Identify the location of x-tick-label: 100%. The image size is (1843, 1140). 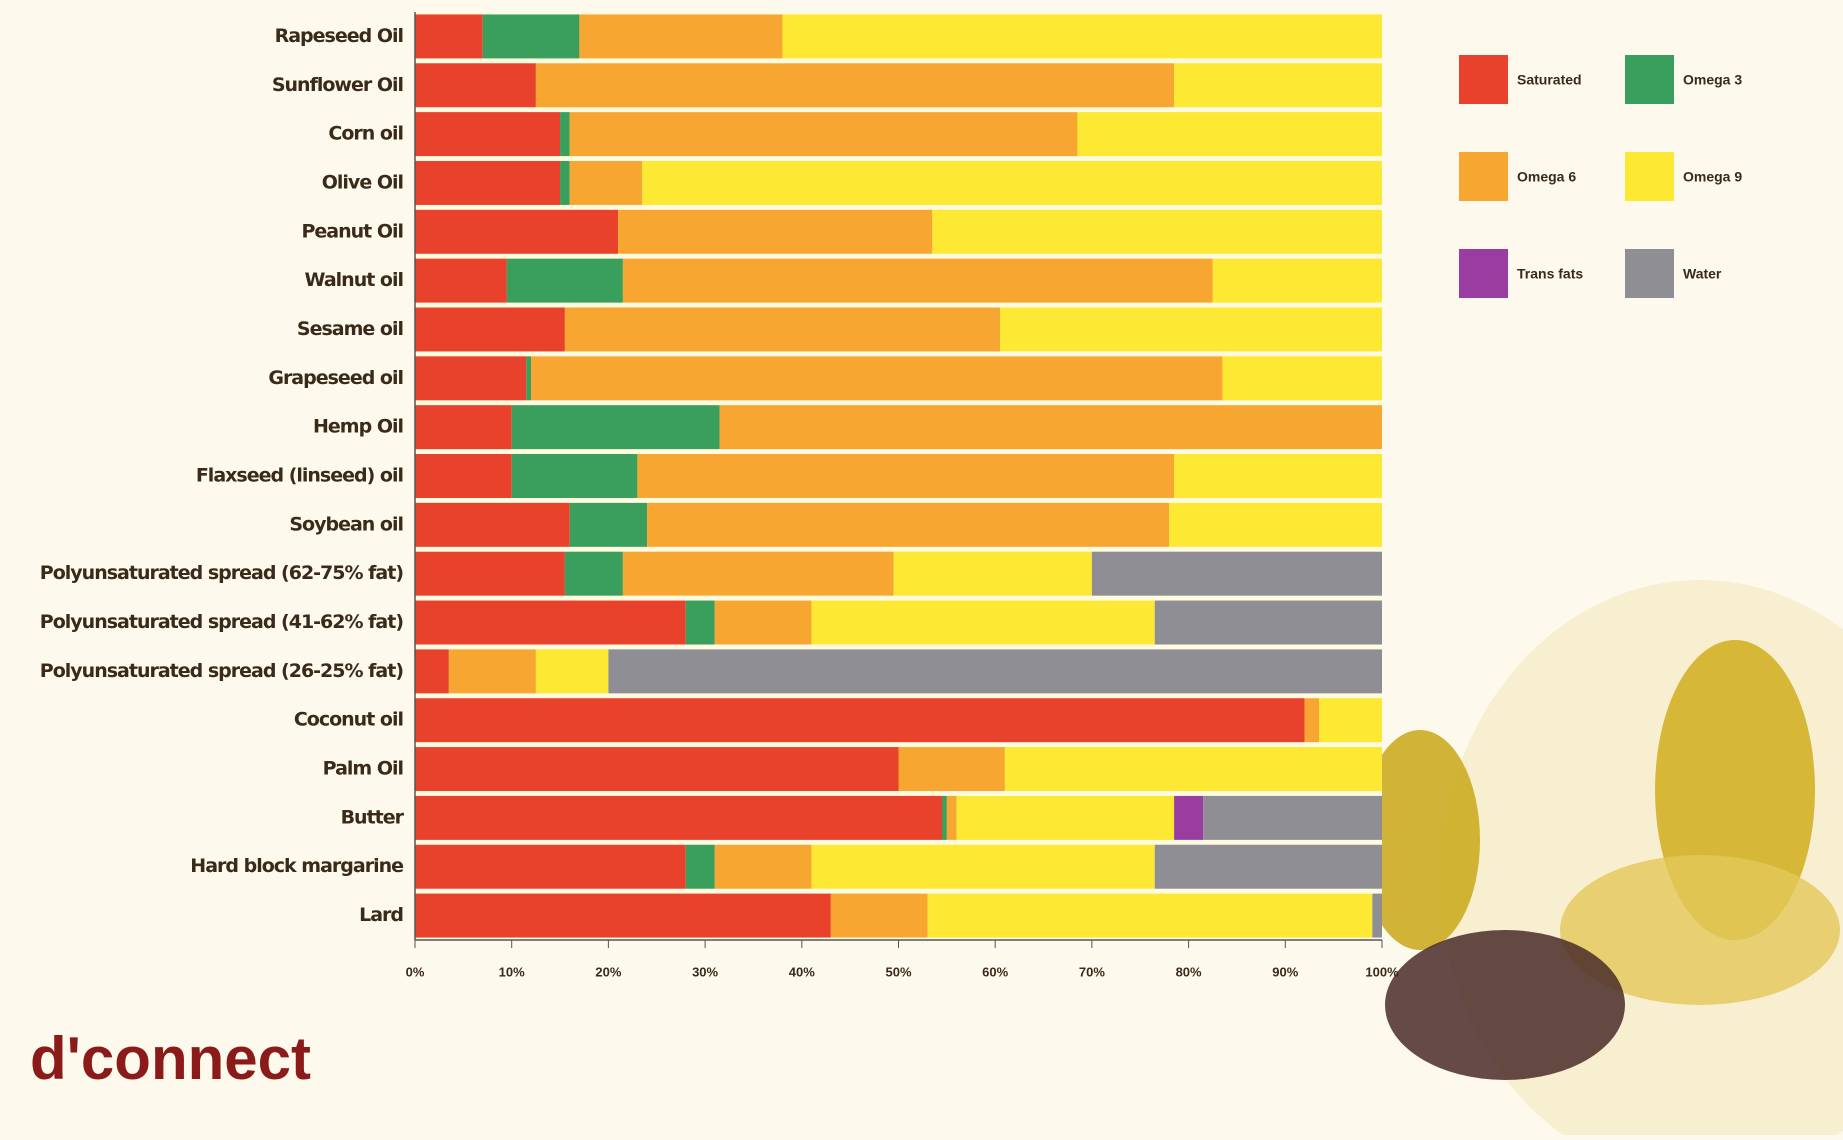
(1382, 971).